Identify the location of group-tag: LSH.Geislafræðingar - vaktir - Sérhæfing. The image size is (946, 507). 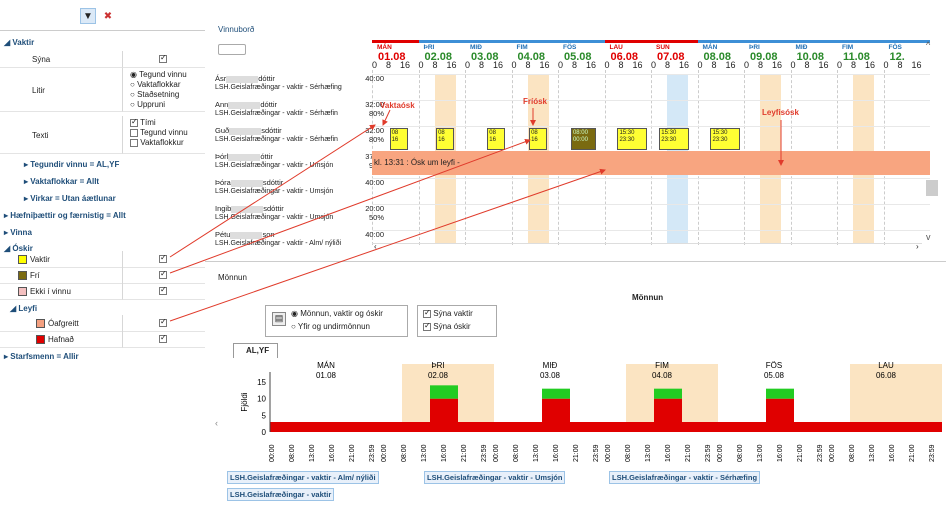
(685, 477).